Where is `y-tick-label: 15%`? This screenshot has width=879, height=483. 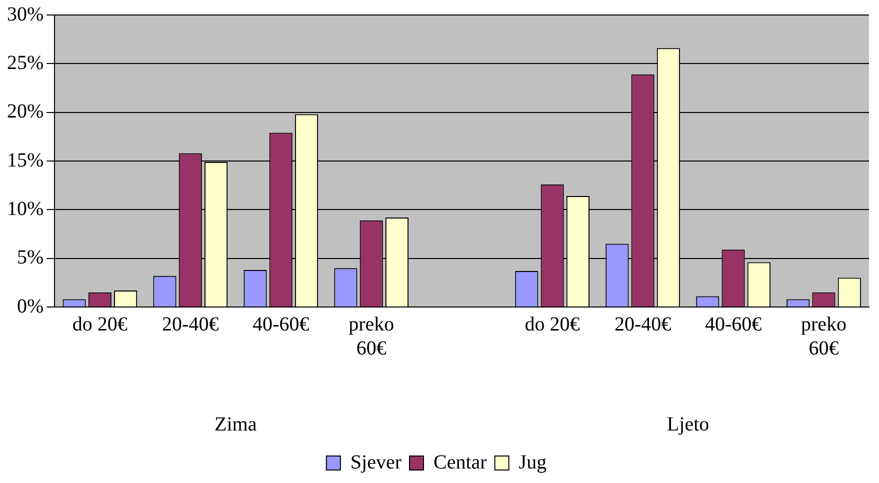
y-tick-label: 15% is located at coordinates (25, 160).